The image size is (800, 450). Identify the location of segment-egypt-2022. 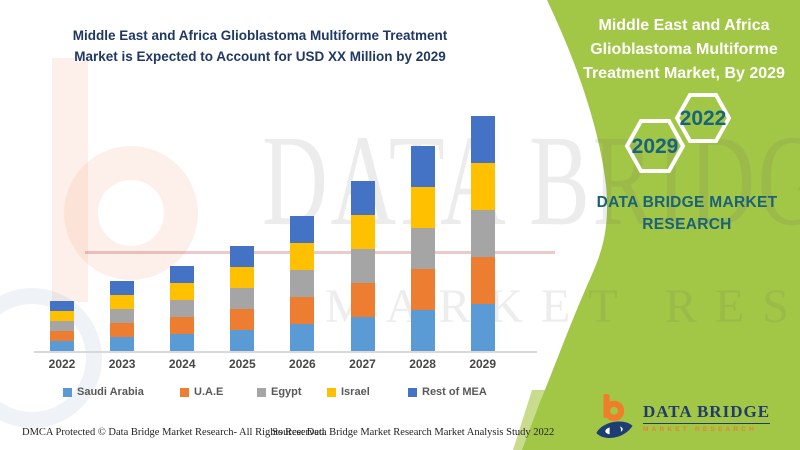
(62, 326).